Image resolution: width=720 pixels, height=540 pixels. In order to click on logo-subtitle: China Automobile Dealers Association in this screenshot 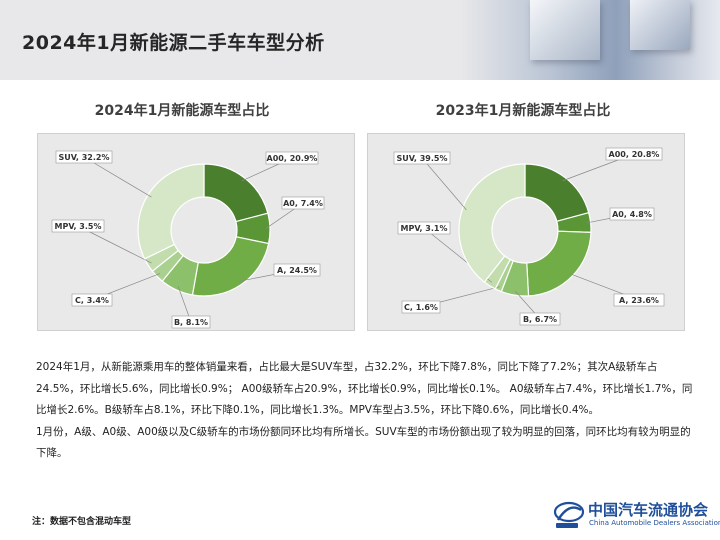, I will do `click(654, 523)`.